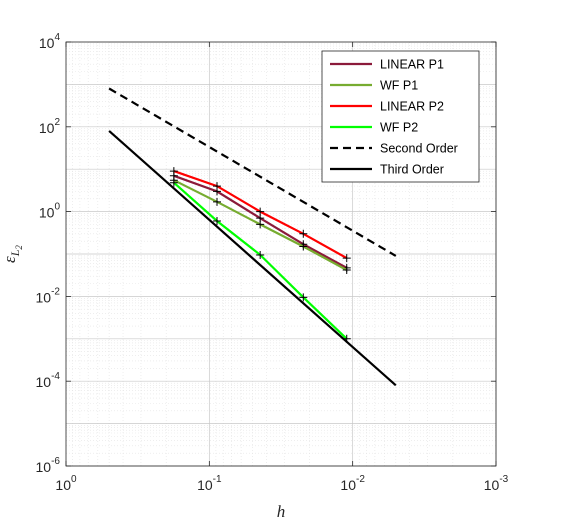  Describe the element at coordinates (55, 461) in the screenshot. I see `y-tick-label-exponent: -6` at that location.